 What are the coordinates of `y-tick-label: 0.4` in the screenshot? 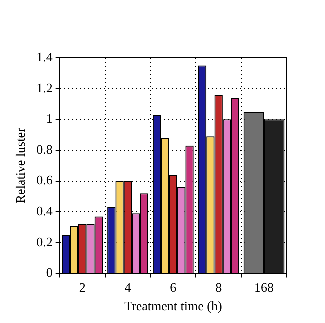 It's located at (45, 211).